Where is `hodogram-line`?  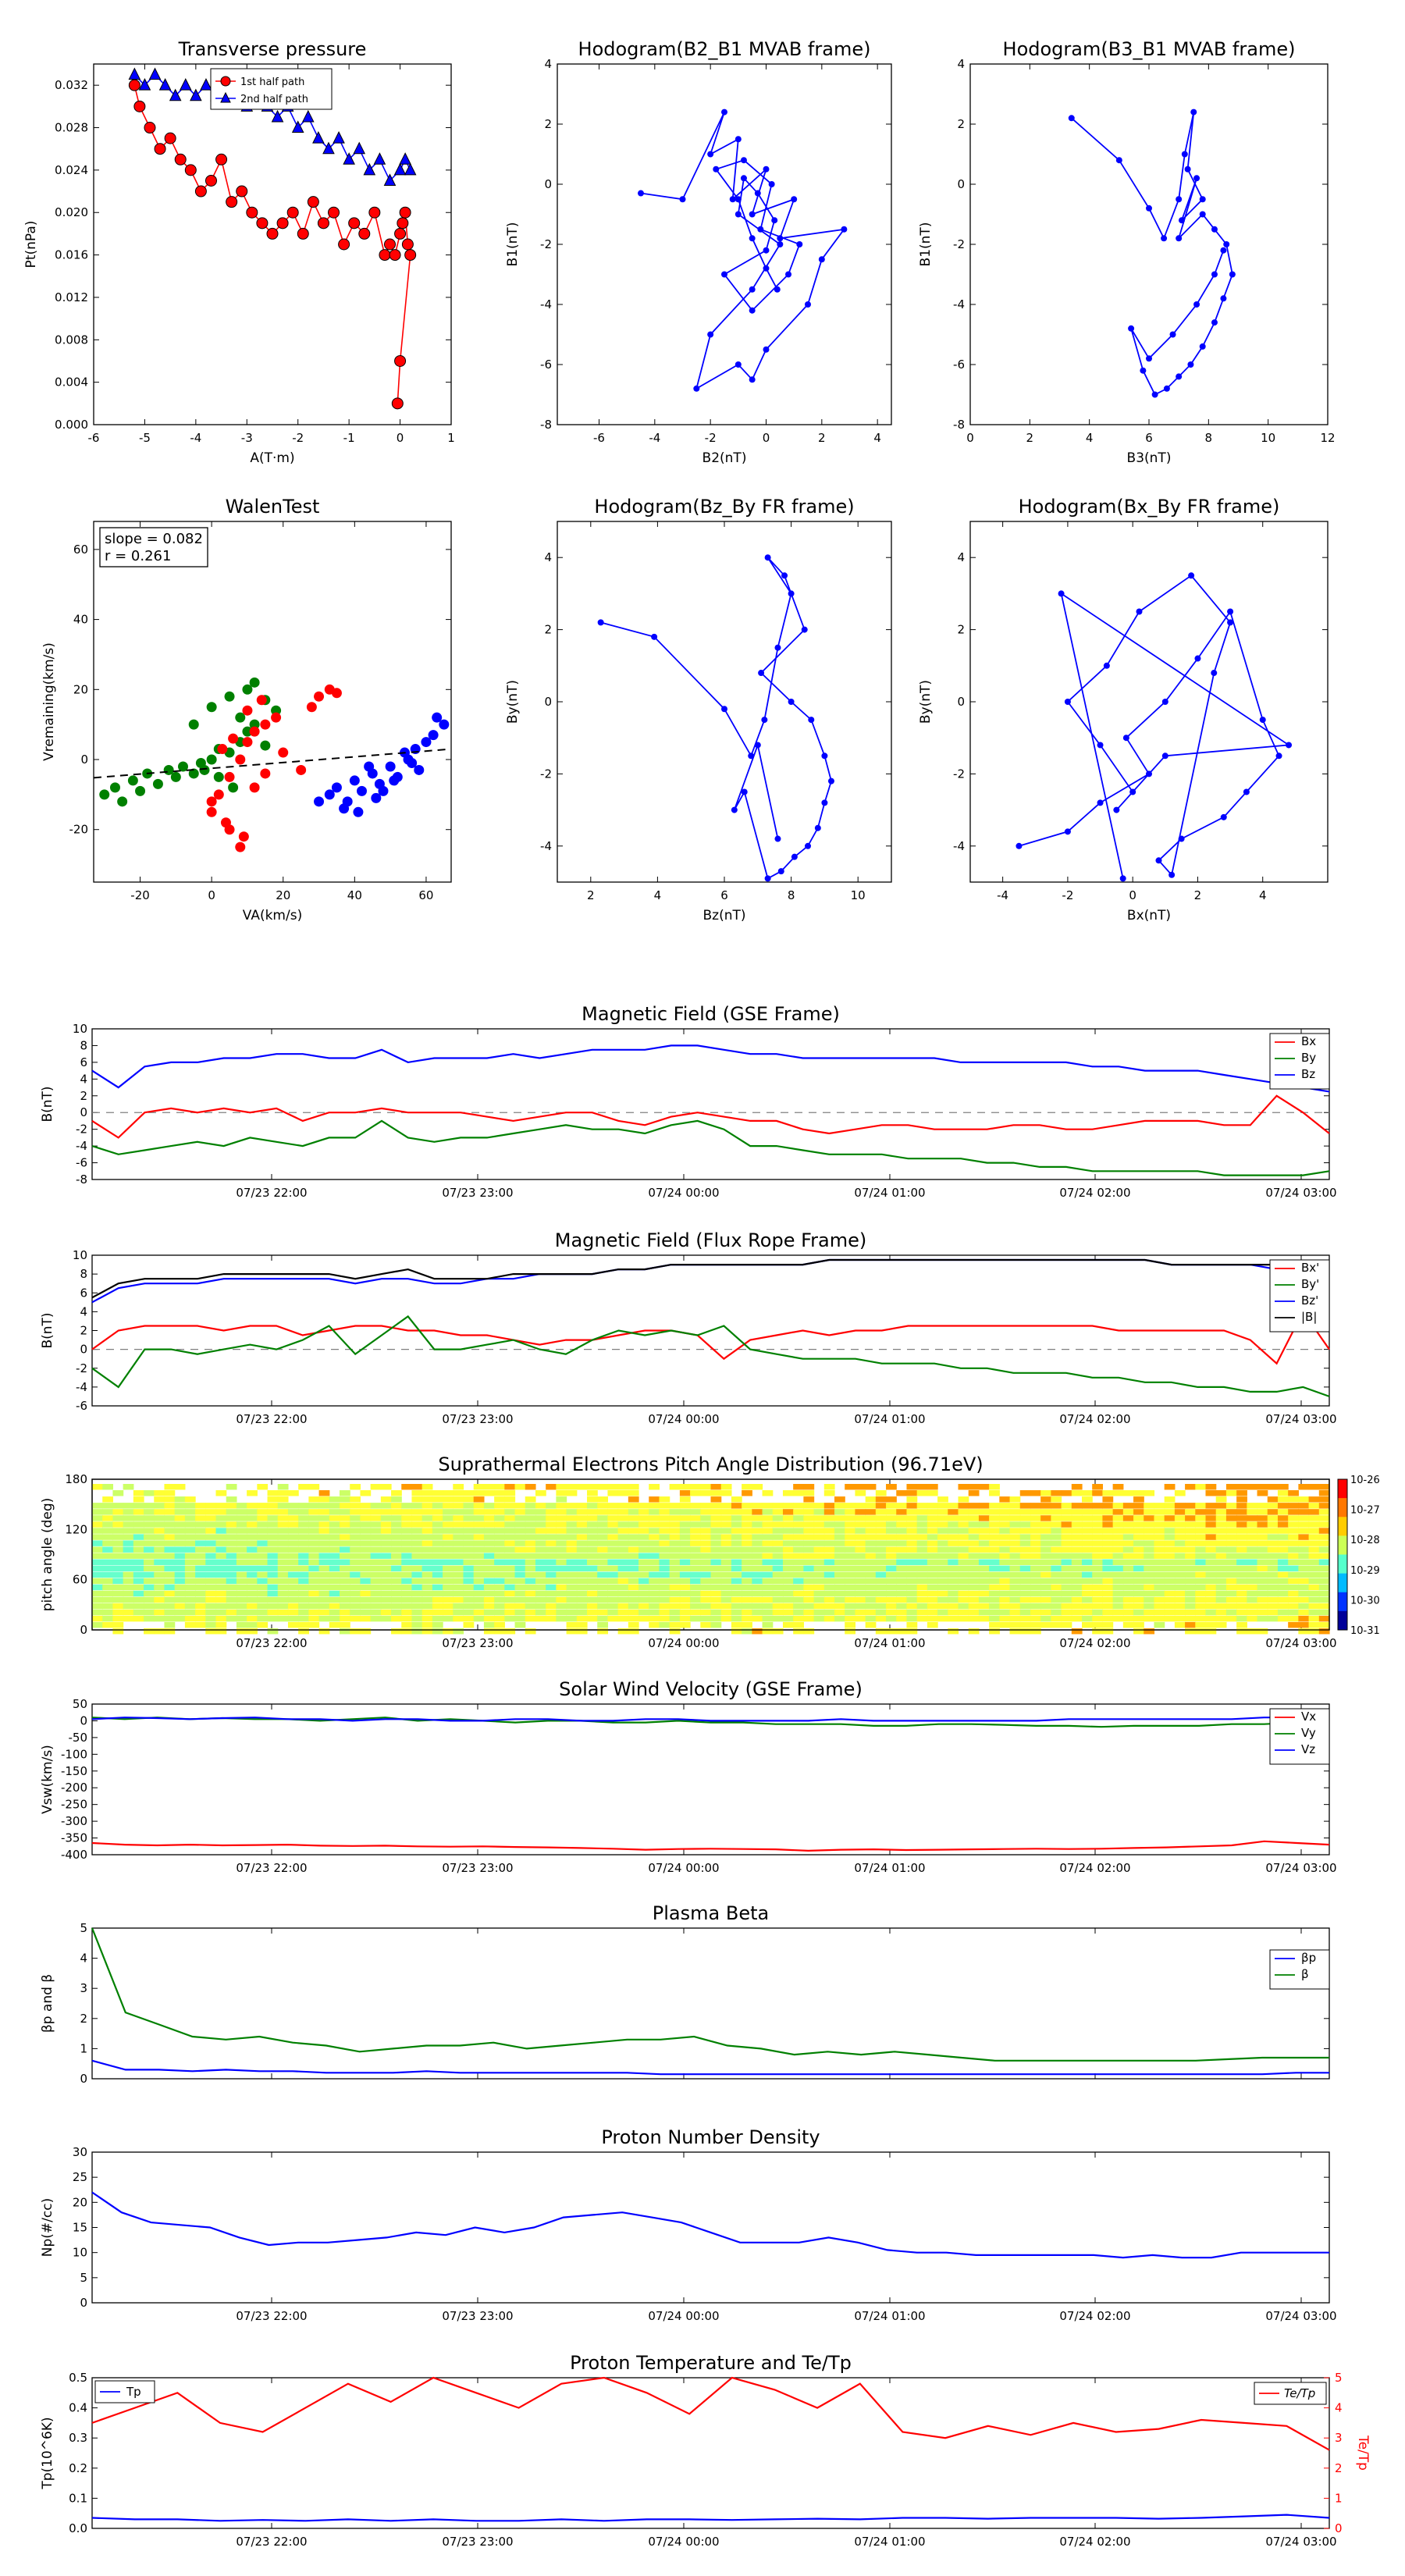 hodogram-line is located at coordinates (716, 718).